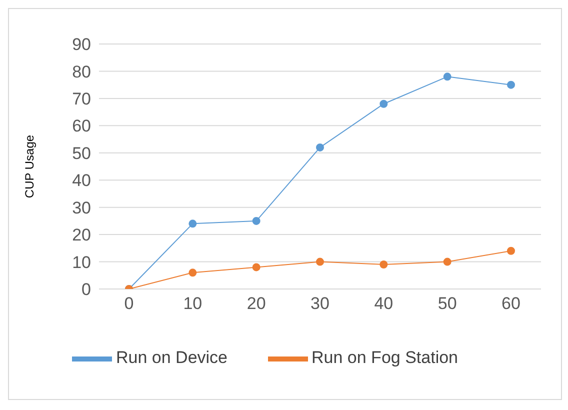  I want to click on x-tick-label: 40, so click(384, 304).